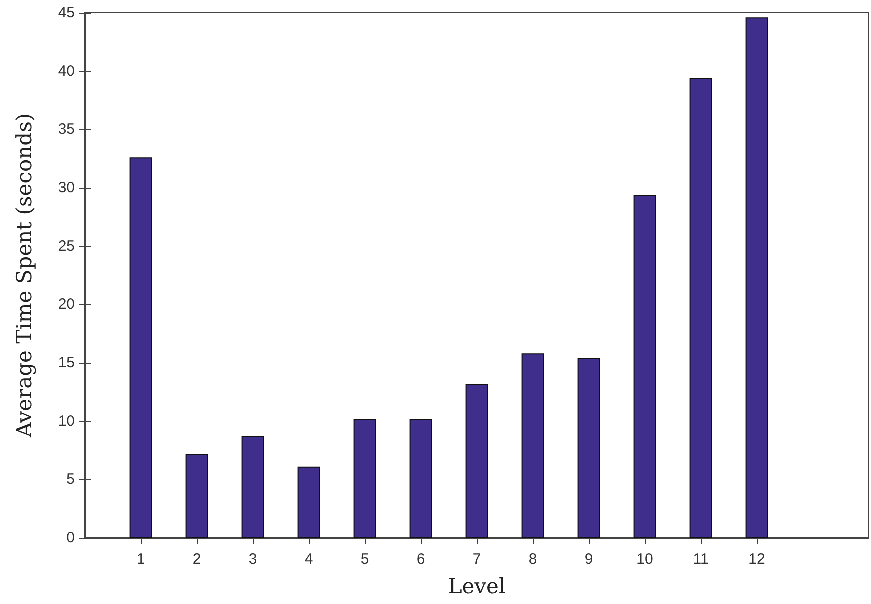  Describe the element at coordinates (66, 13) in the screenshot. I see `y-tick-label: 45` at that location.